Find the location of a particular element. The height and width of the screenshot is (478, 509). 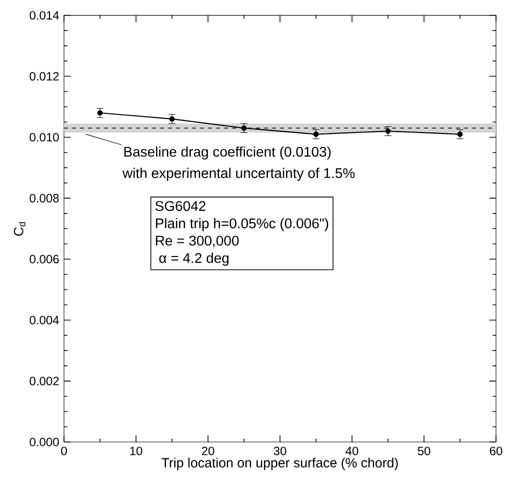

x-tick-label: 30 is located at coordinates (280, 451).